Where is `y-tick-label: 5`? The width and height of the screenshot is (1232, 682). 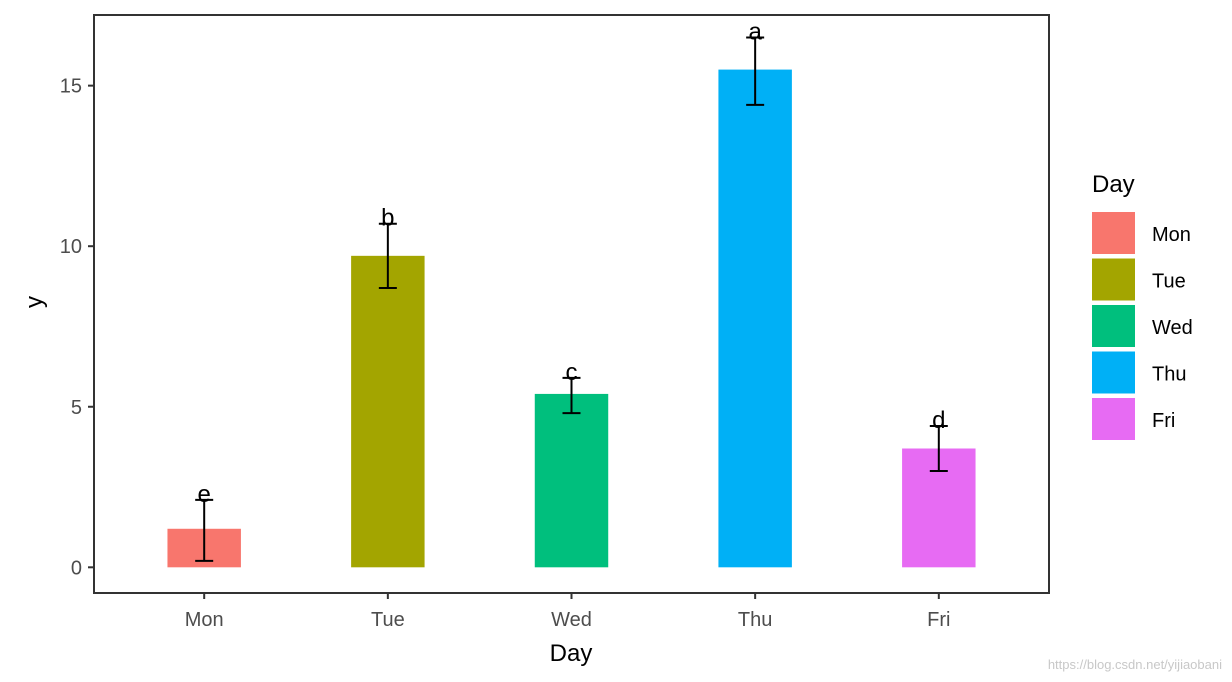
y-tick-label: 5 is located at coordinates (76, 408).